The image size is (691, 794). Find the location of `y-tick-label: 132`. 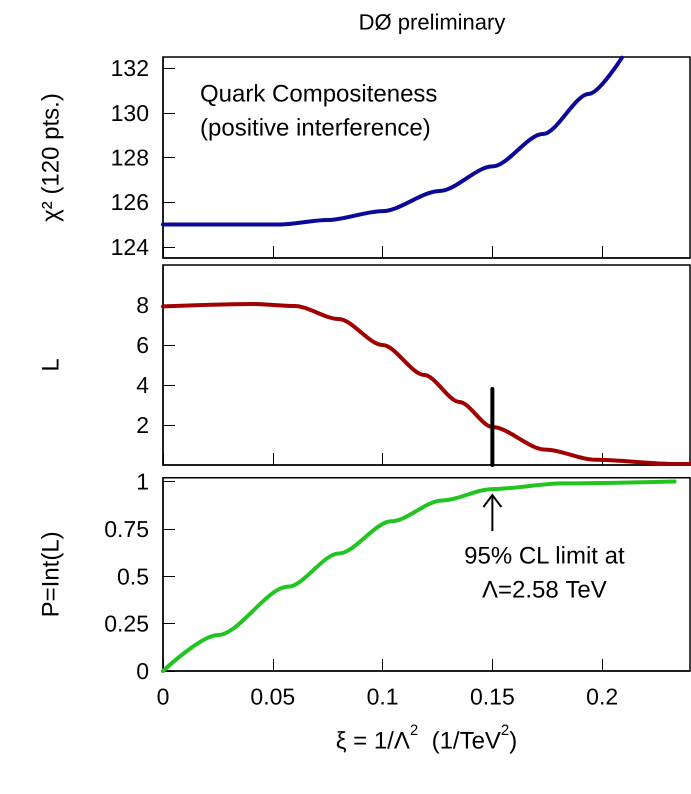

y-tick-label: 132 is located at coordinates (129, 68).